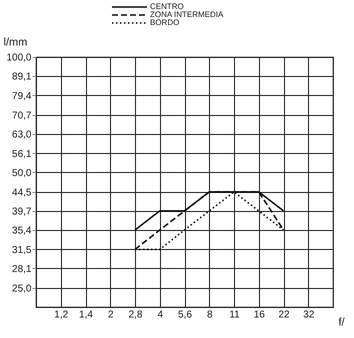 This screenshot has height=338, width=354. Describe the element at coordinates (111, 315) in the screenshot. I see `x-tick-label: 2` at that location.